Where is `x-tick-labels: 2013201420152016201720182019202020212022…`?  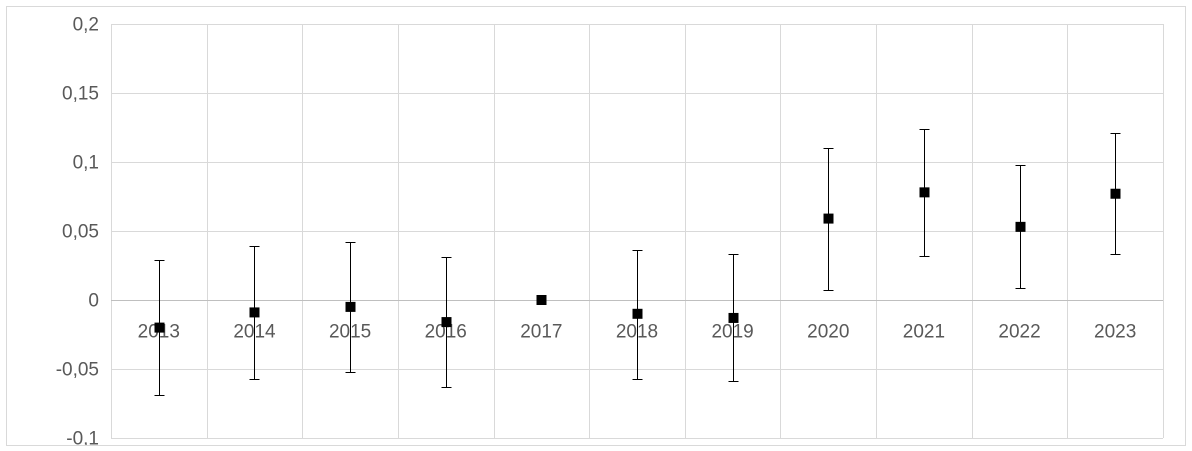
x-tick-labels: 2013201420152016201720182019202020212022… is located at coordinates (637, 332).